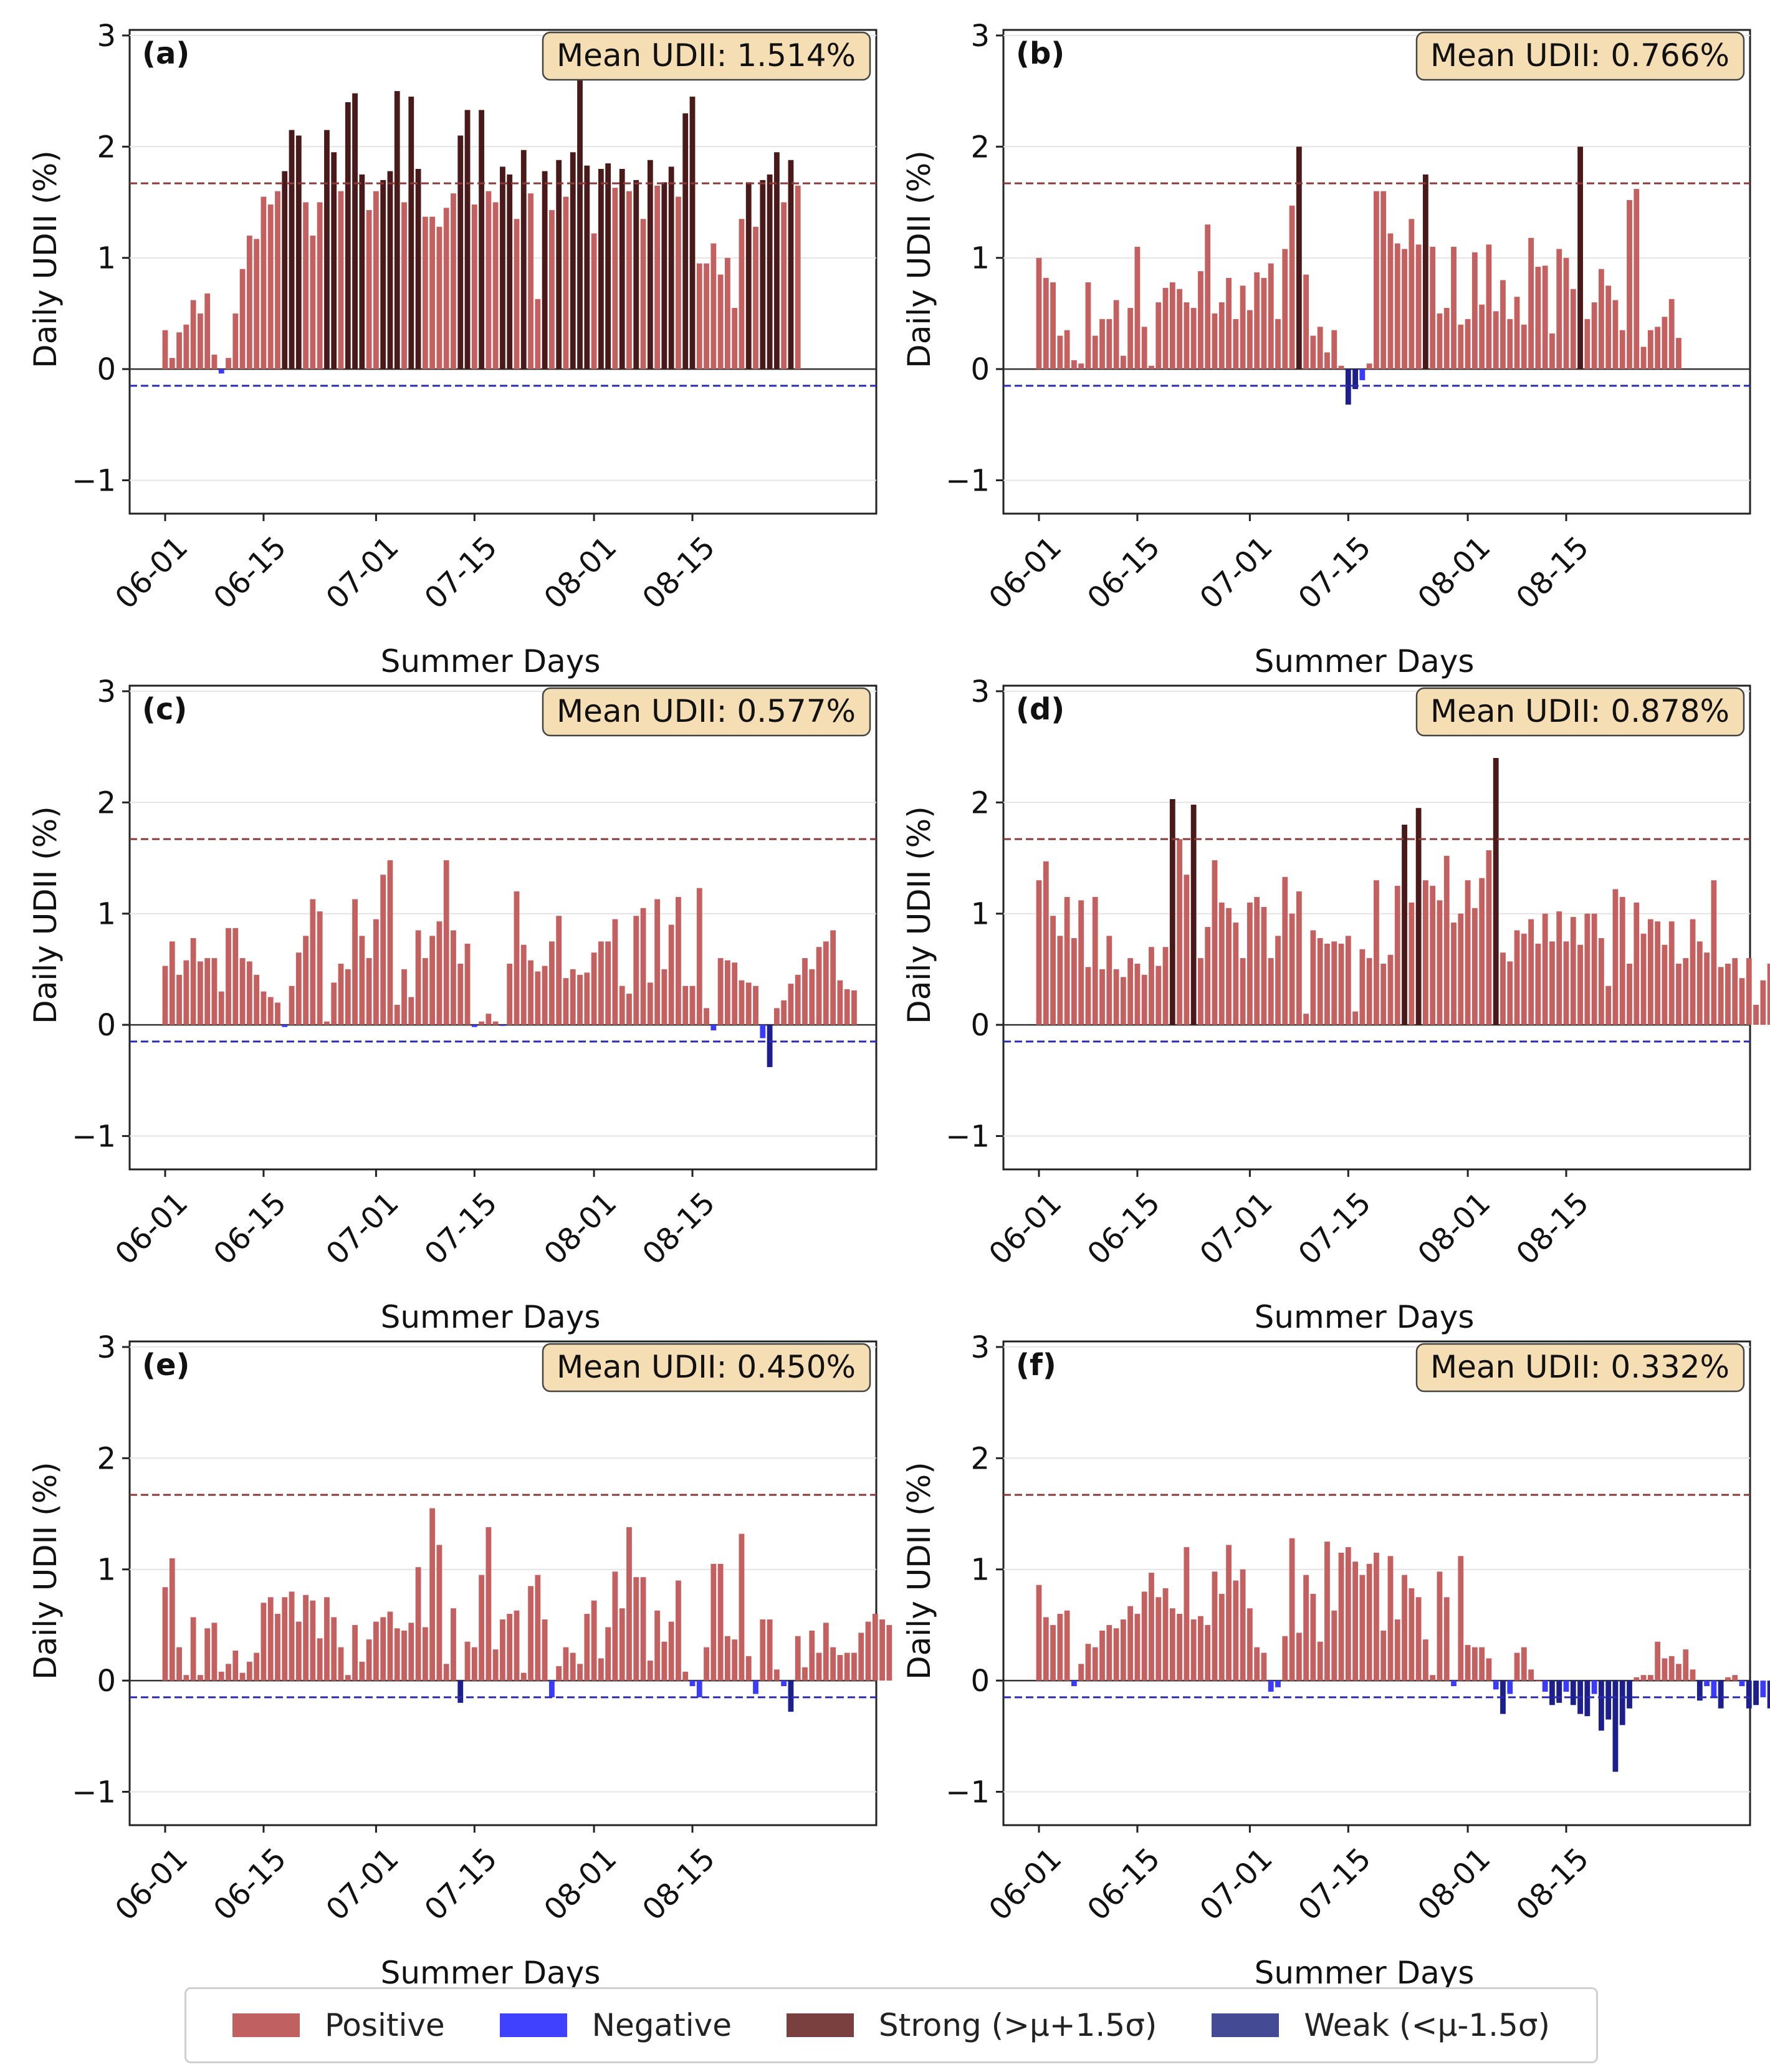 The height and width of the screenshot is (2072, 1770). I want to click on x-tick-label: 08-01, so click(1454, 573).